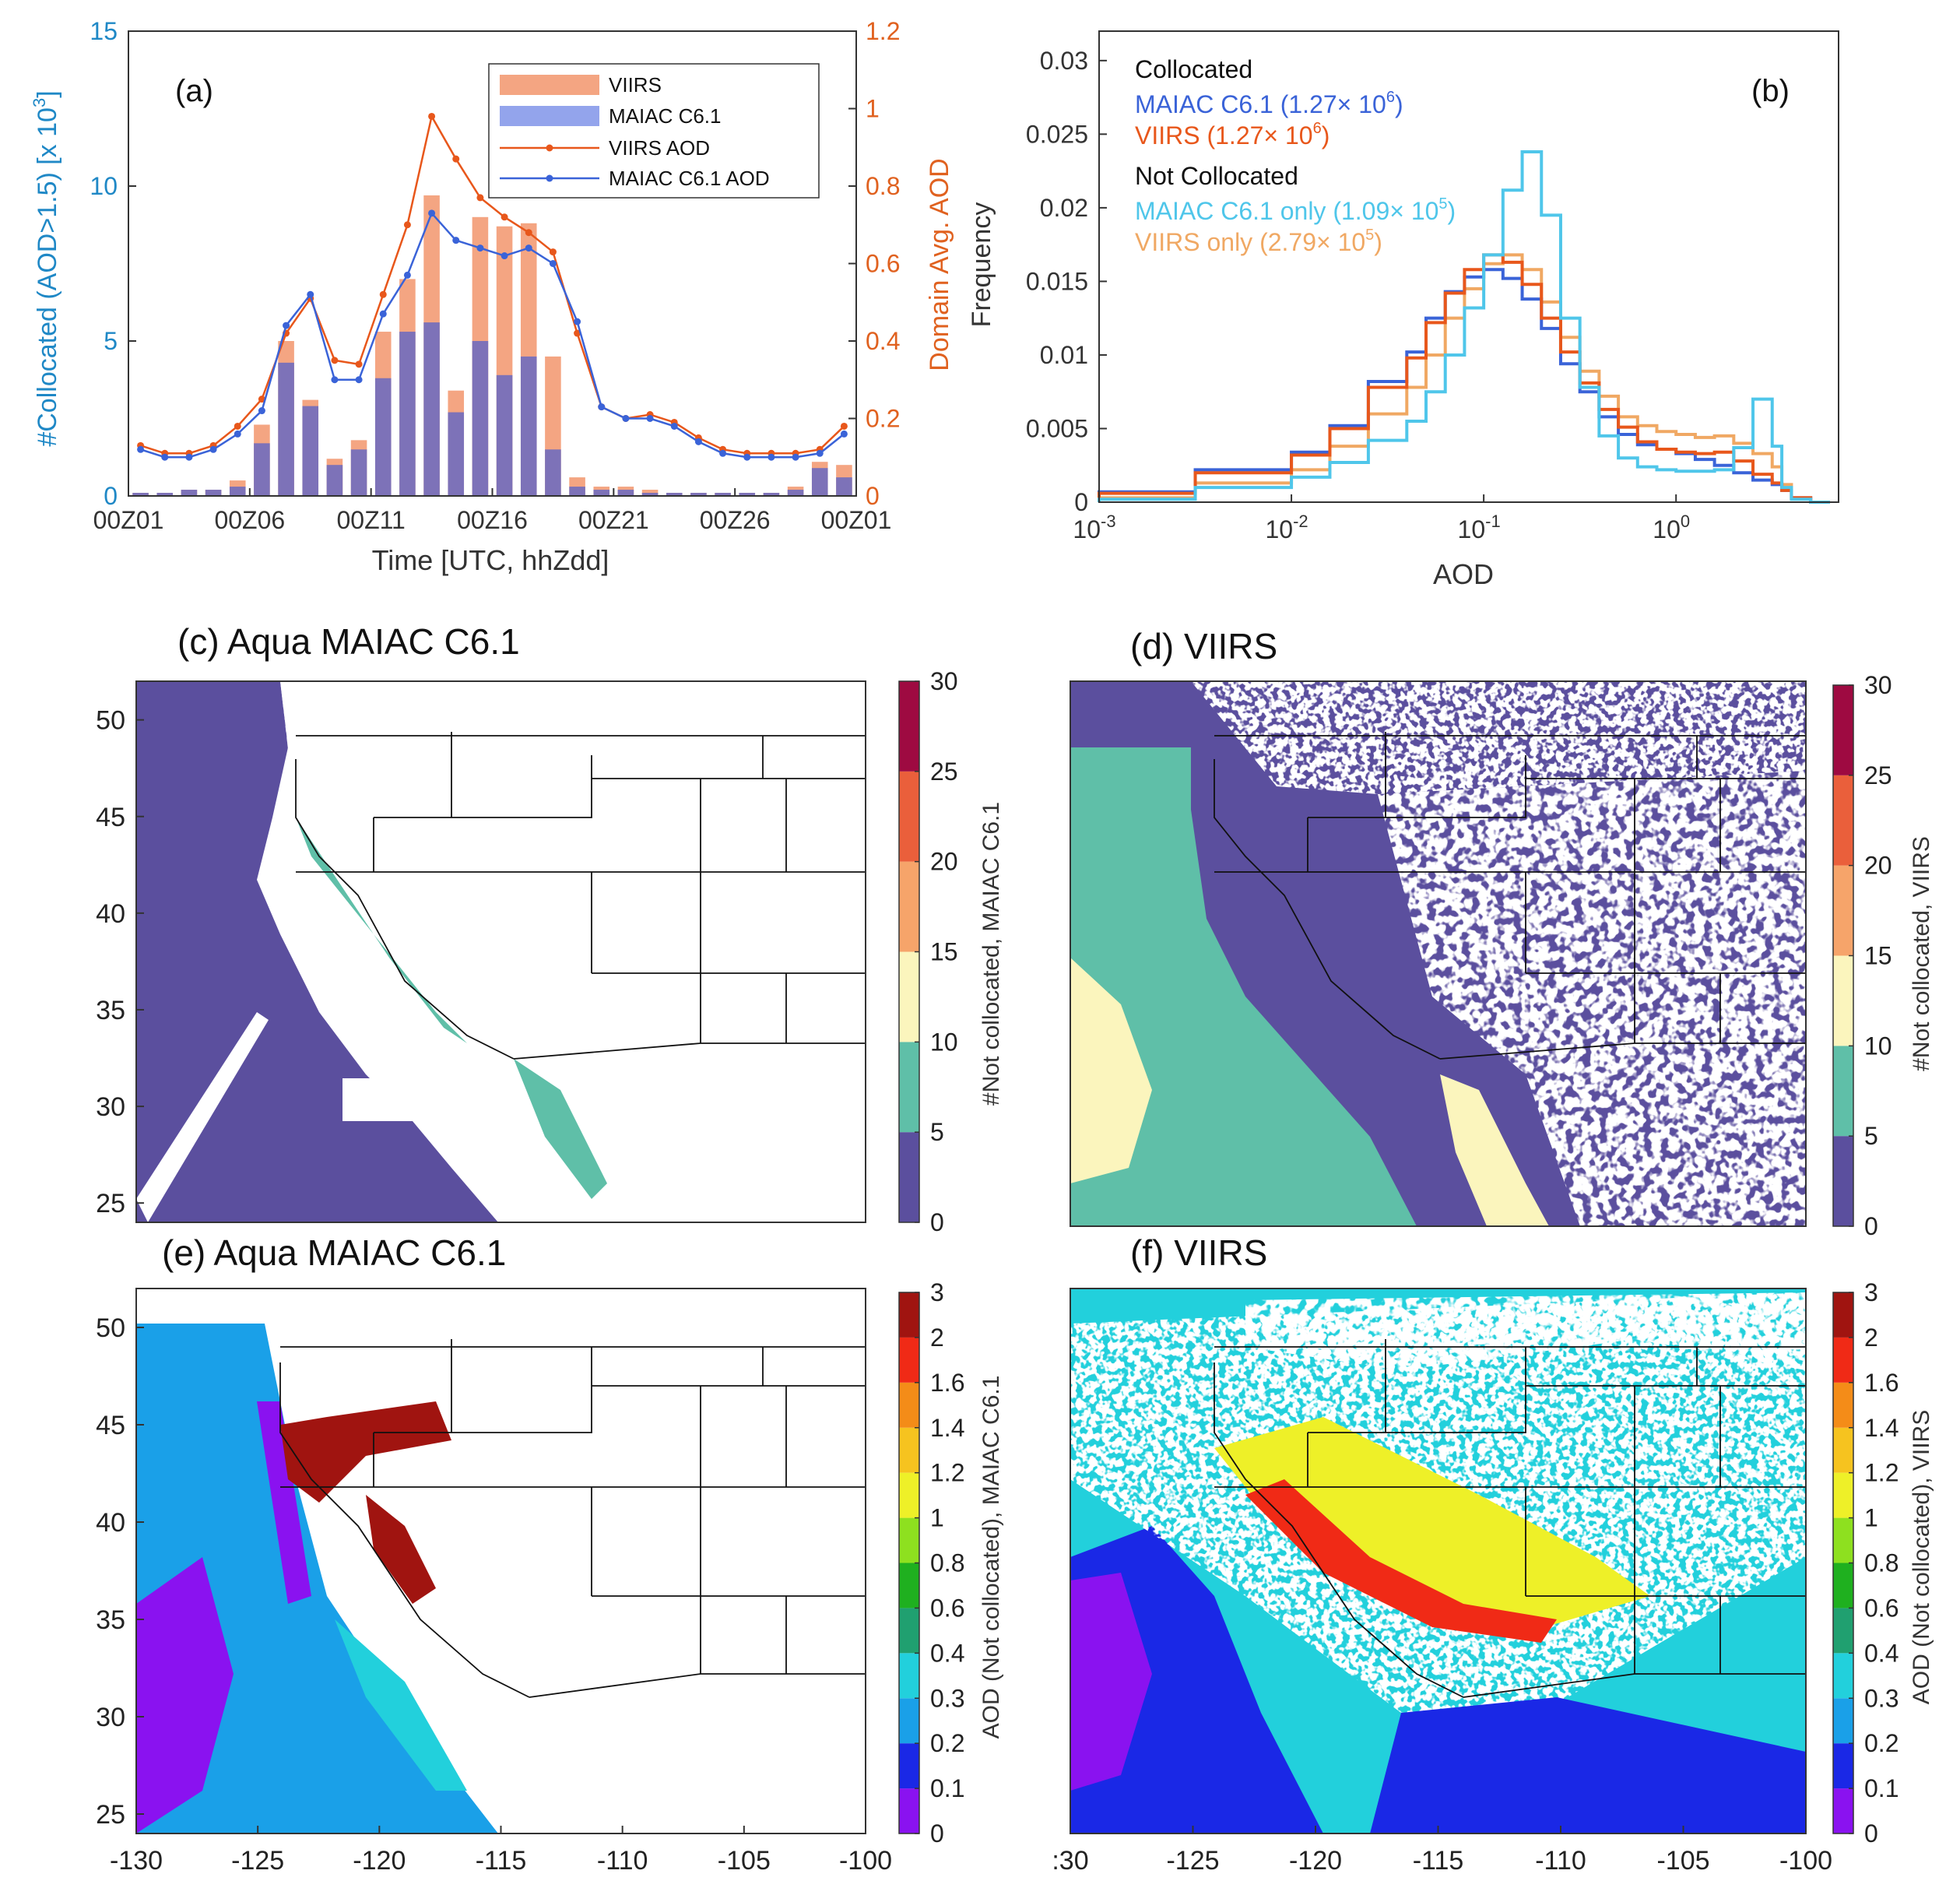 The image size is (1960, 1895). What do you see at coordinates (1057, 428) in the screenshot?
I see `b-y-tick-label: 0.005` at bounding box center [1057, 428].